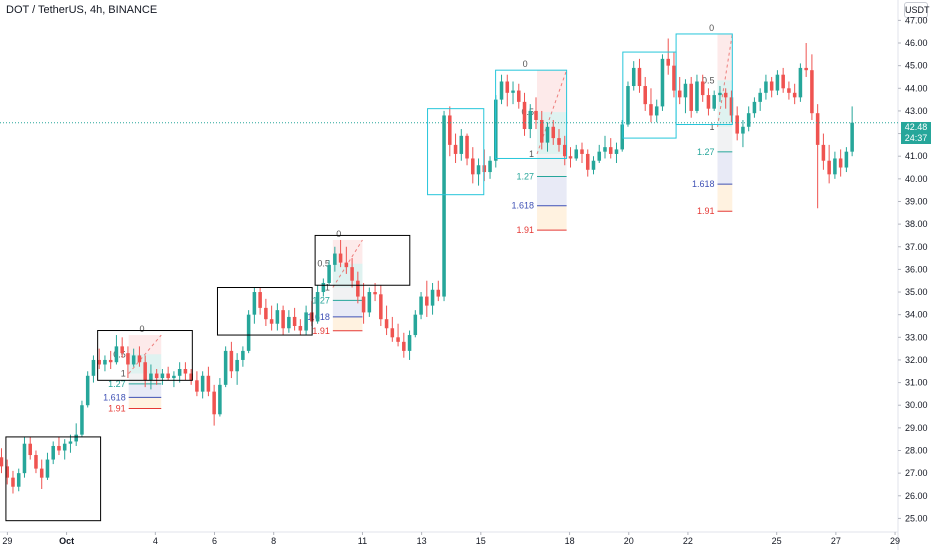  I want to click on time-tick-label: 4, so click(155, 541).